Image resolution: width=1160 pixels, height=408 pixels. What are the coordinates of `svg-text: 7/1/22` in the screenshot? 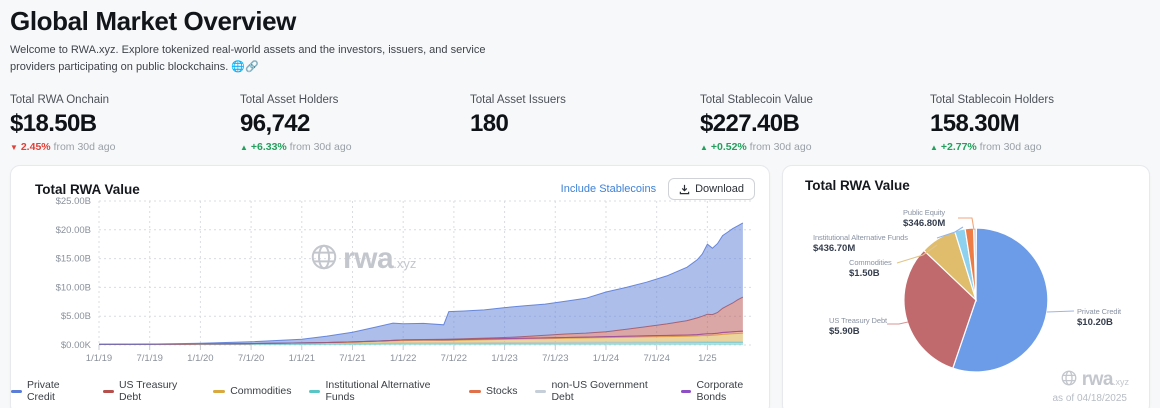 It's located at (454, 358).